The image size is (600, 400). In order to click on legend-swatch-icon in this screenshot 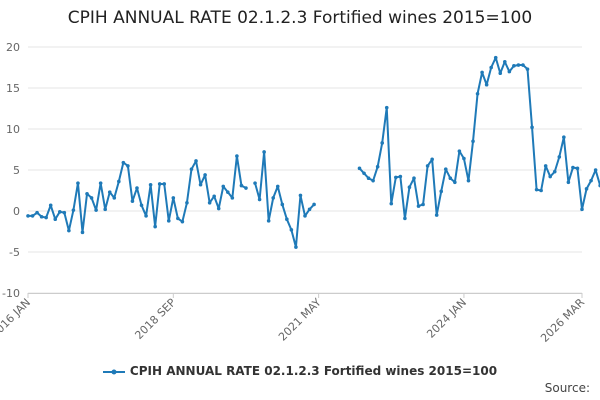, I will do `click(113, 371)`.